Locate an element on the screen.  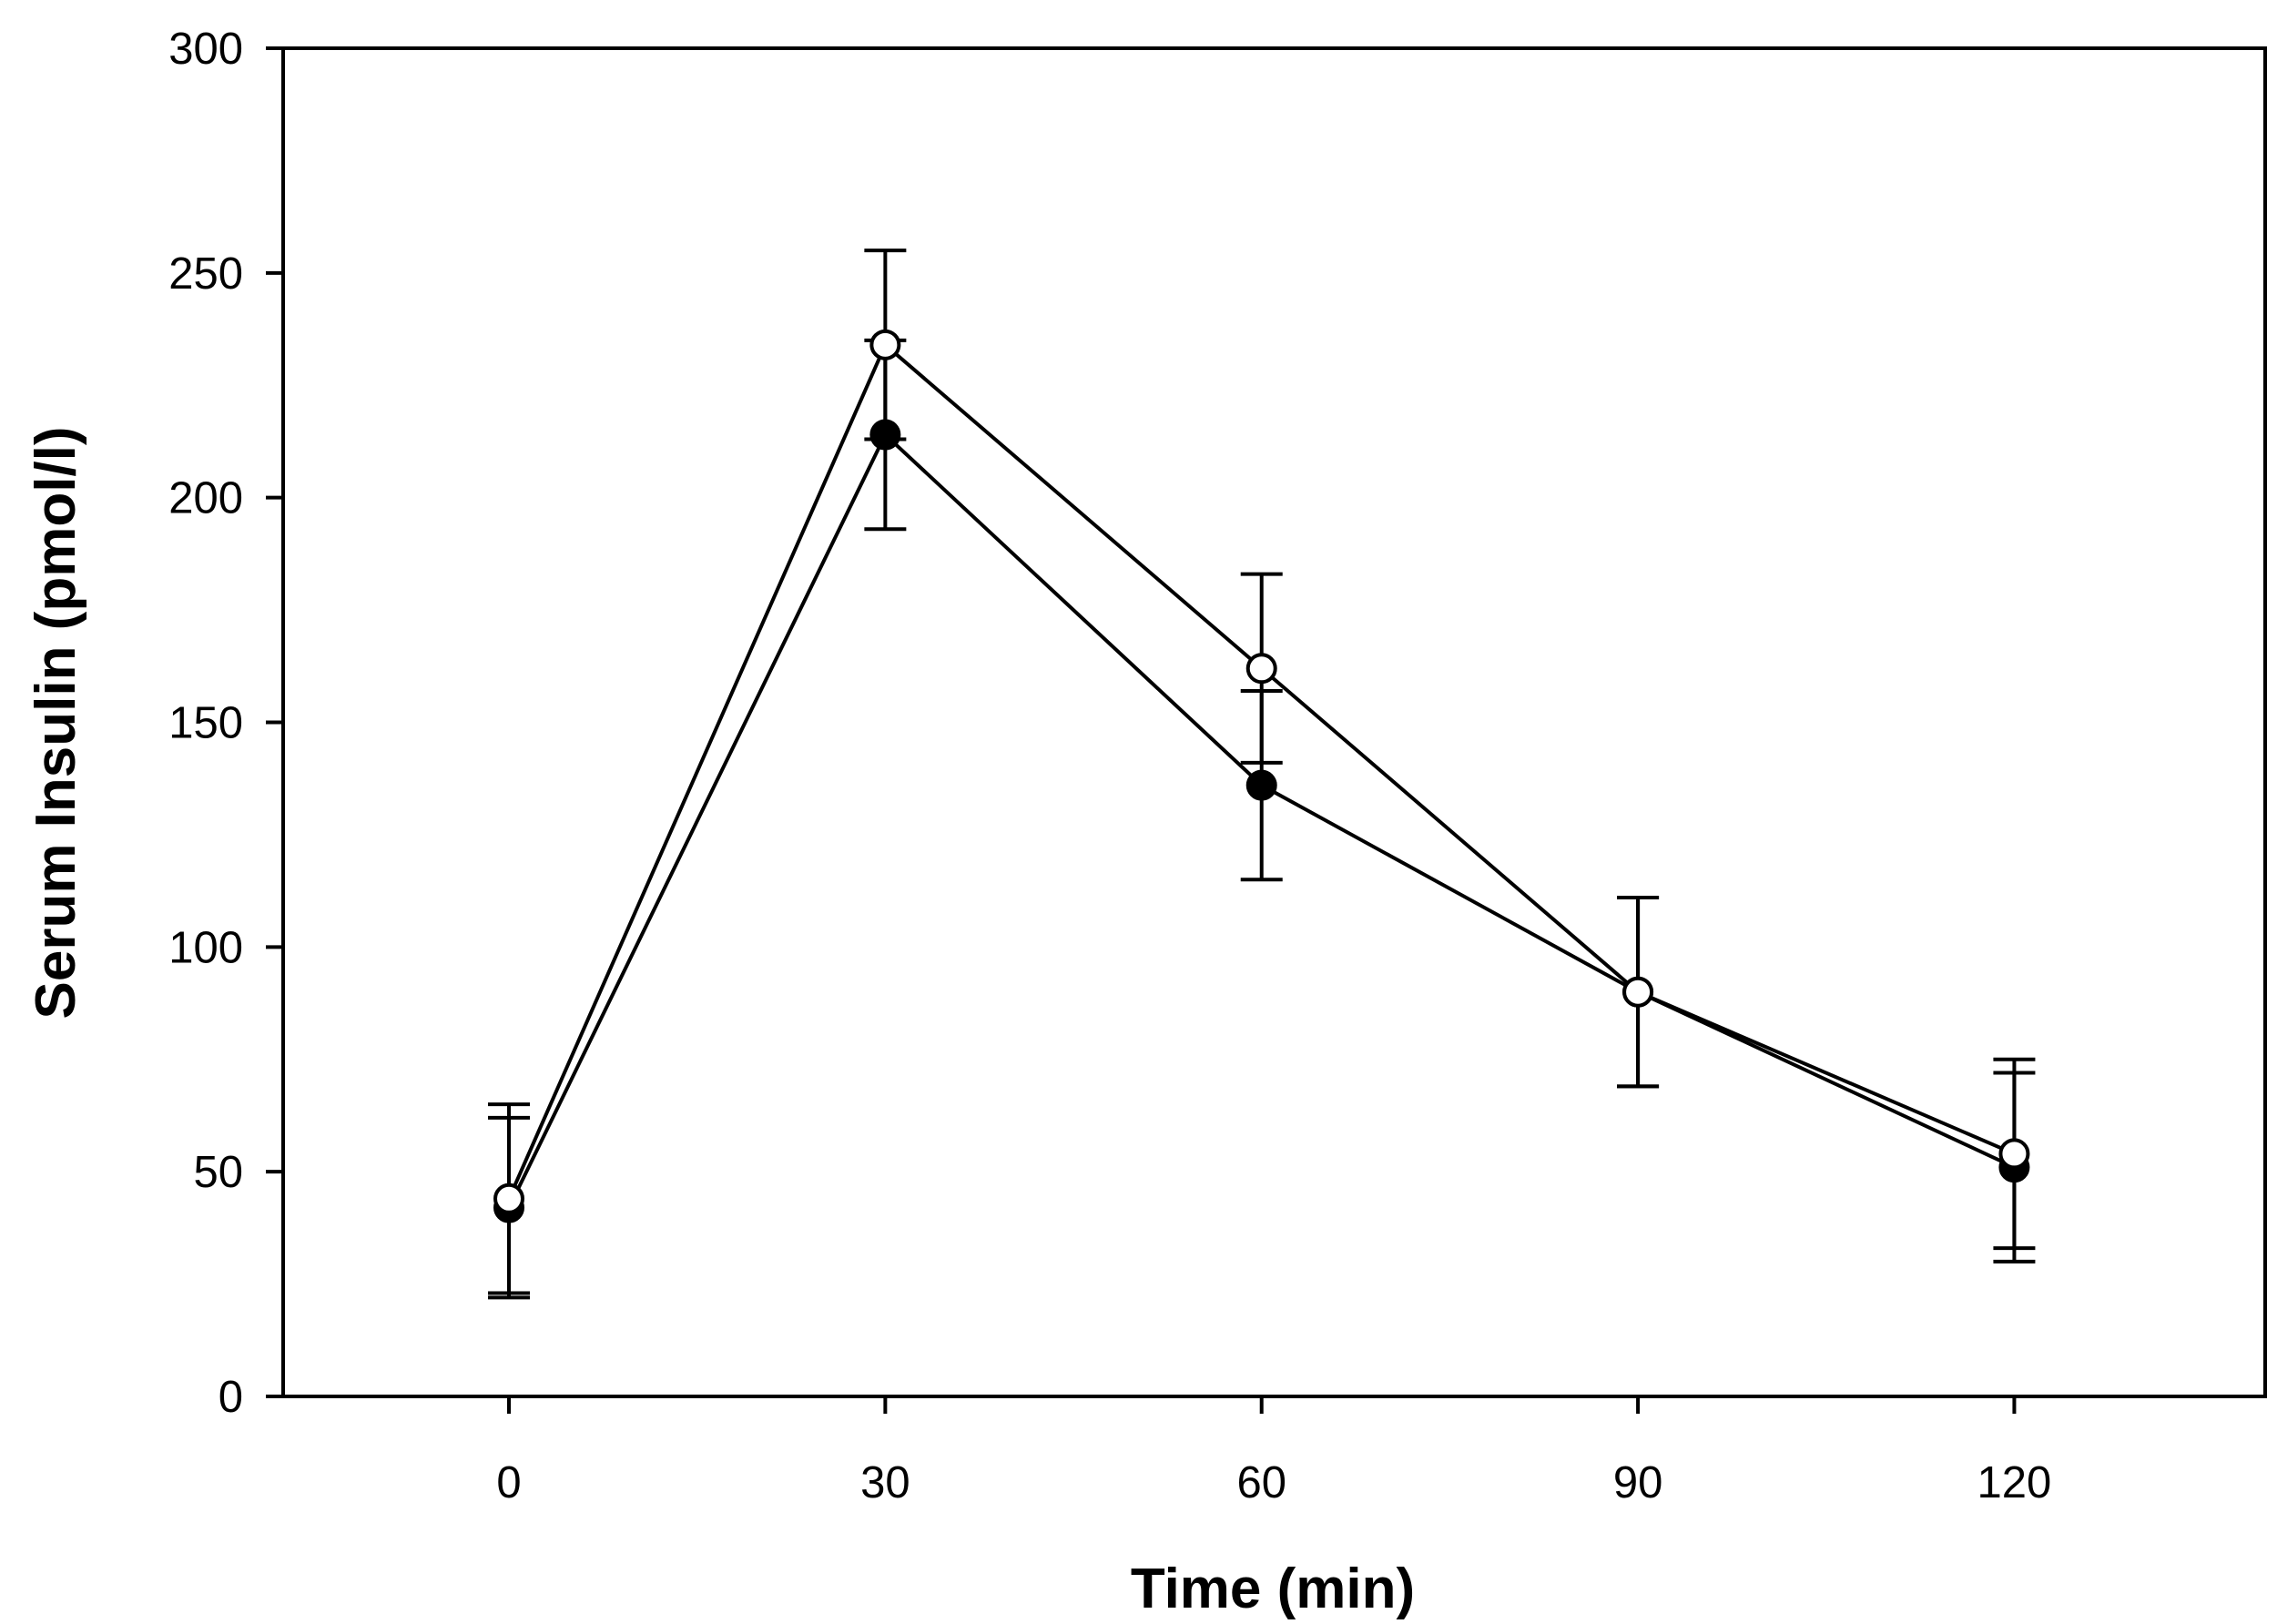
y-tick-label: 0 is located at coordinates (231, 1398).